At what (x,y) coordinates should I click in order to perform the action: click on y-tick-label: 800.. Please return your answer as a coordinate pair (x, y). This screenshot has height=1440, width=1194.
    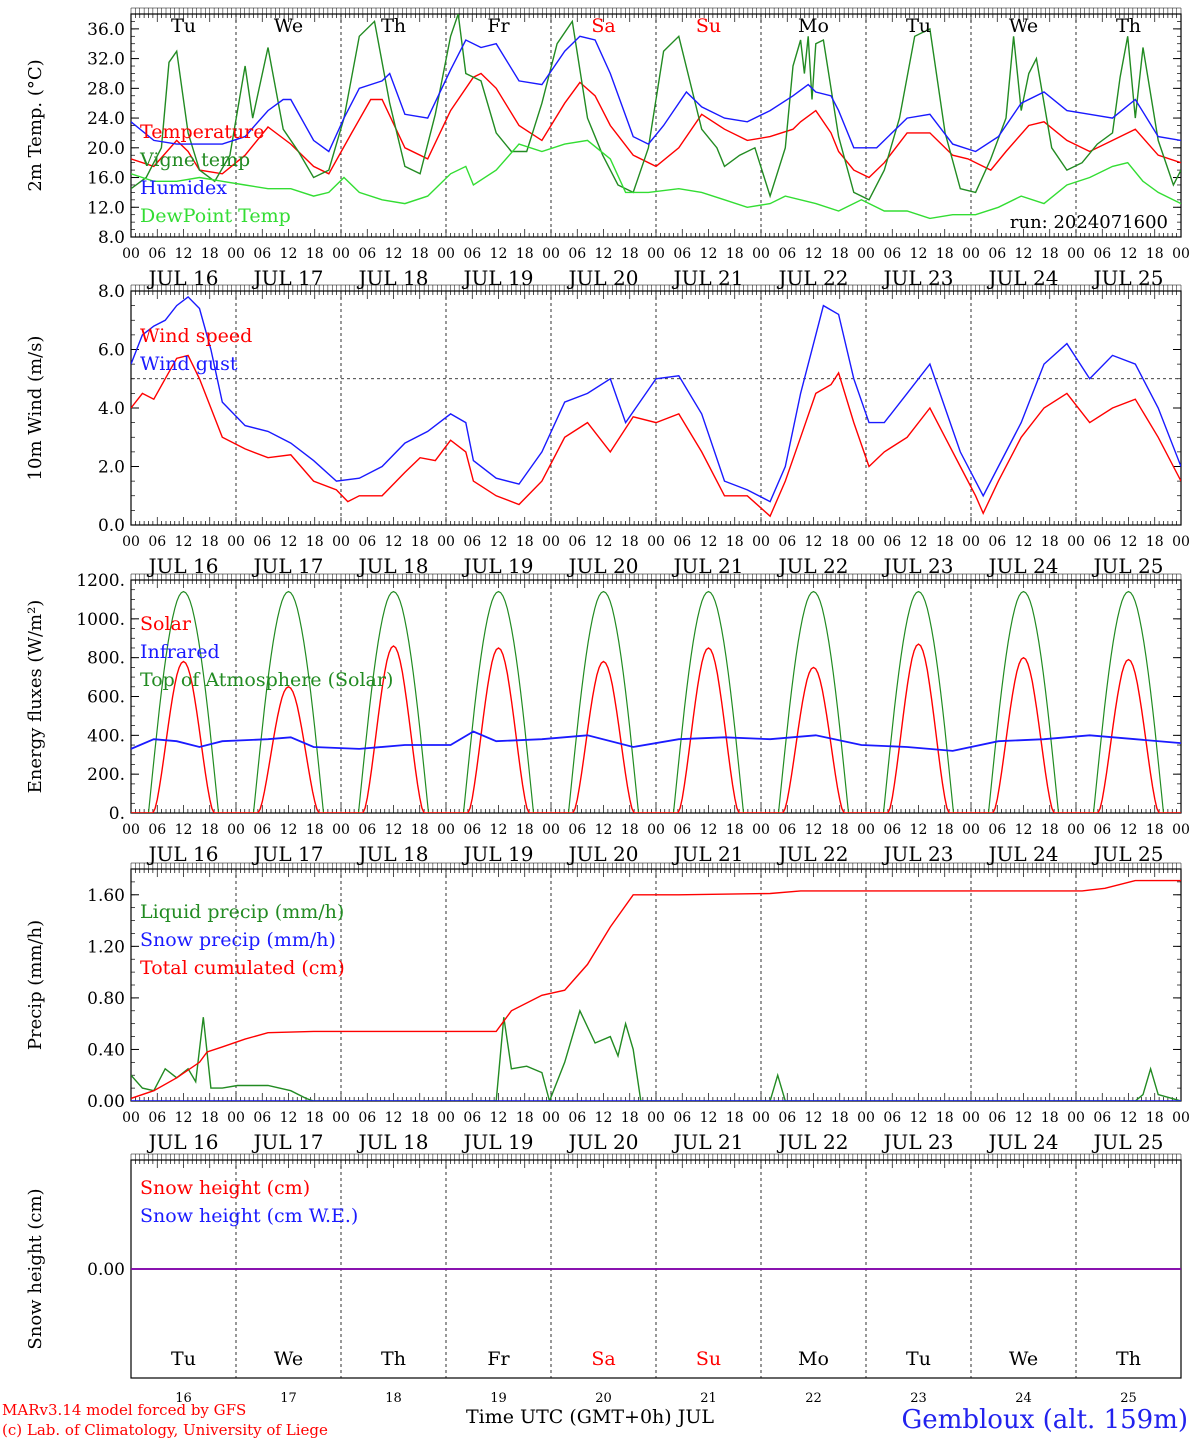
    Looking at the image, I should click on (106, 659).